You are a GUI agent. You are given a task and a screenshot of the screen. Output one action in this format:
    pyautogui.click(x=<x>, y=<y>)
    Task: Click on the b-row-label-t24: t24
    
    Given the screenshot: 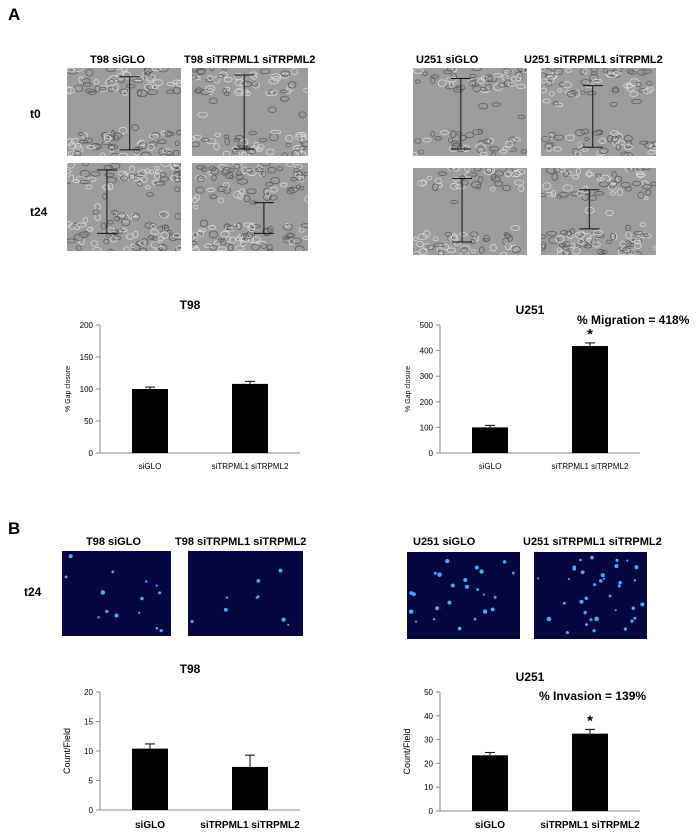 What is the action you would take?
    pyautogui.click(x=33, y=592)
    